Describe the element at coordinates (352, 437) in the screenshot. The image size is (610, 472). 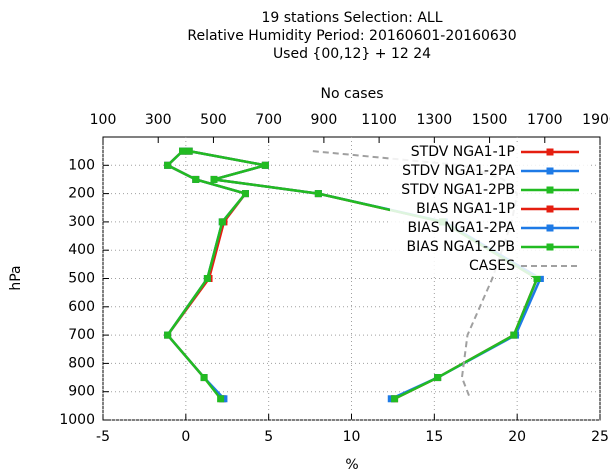
I see `x-tick-label: 10` at that location.